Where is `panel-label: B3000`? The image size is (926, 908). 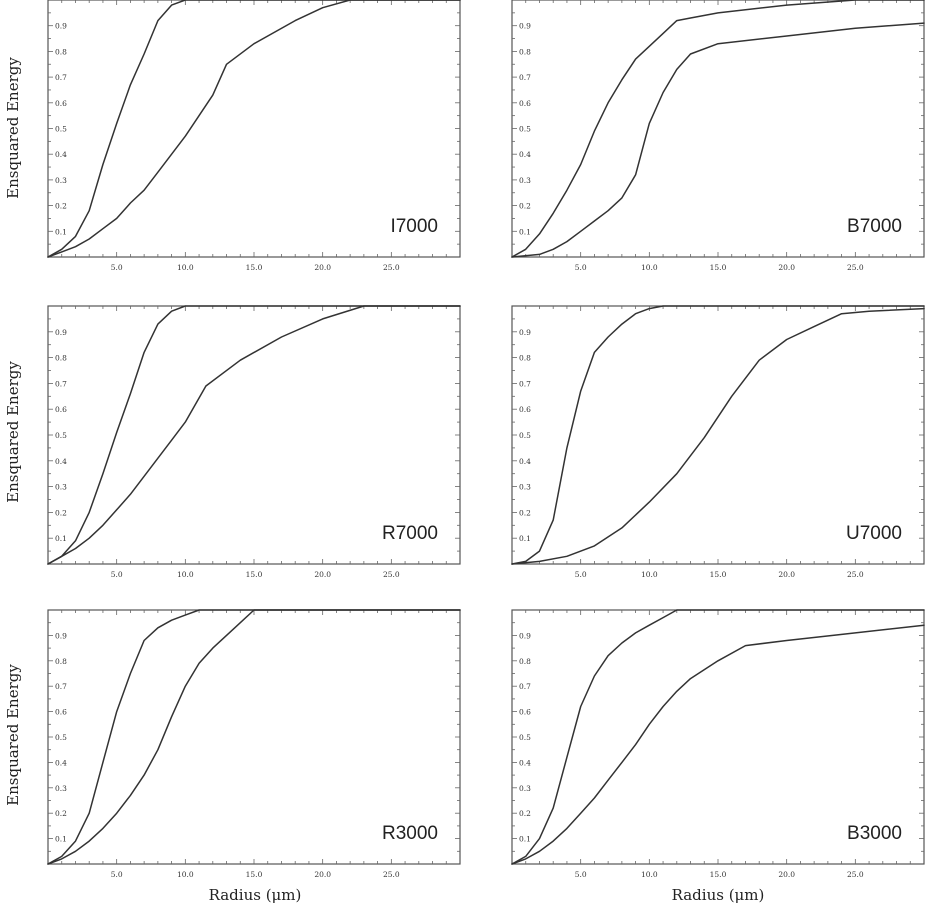 panel-label: B3000 is located at coordinates (874, 833).